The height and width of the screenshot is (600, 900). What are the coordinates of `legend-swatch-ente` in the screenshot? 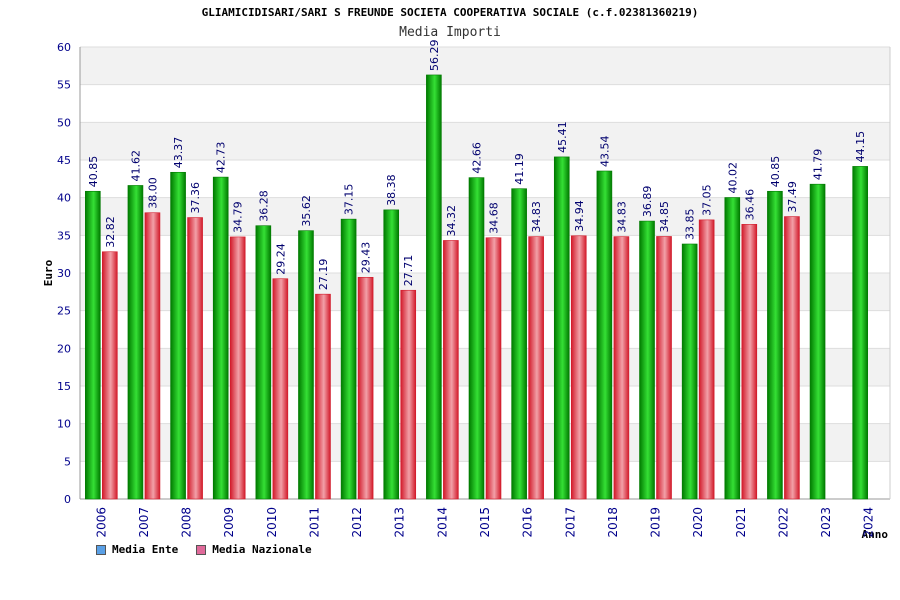 It's located at (101, 549).